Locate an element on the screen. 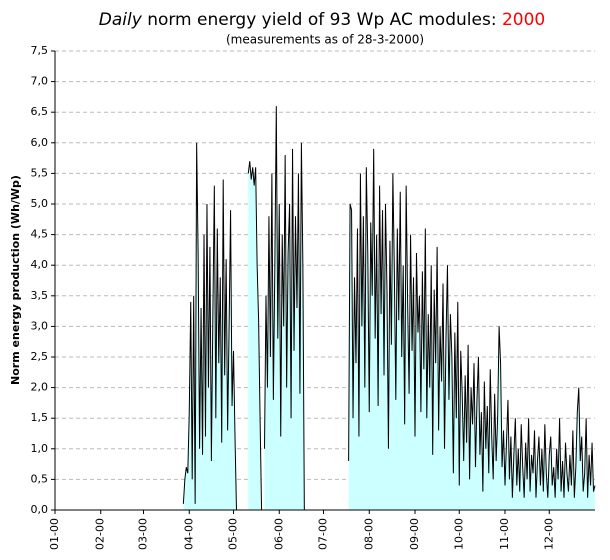  y-tick-label: 4,0 is located at coordinates (40, 264).